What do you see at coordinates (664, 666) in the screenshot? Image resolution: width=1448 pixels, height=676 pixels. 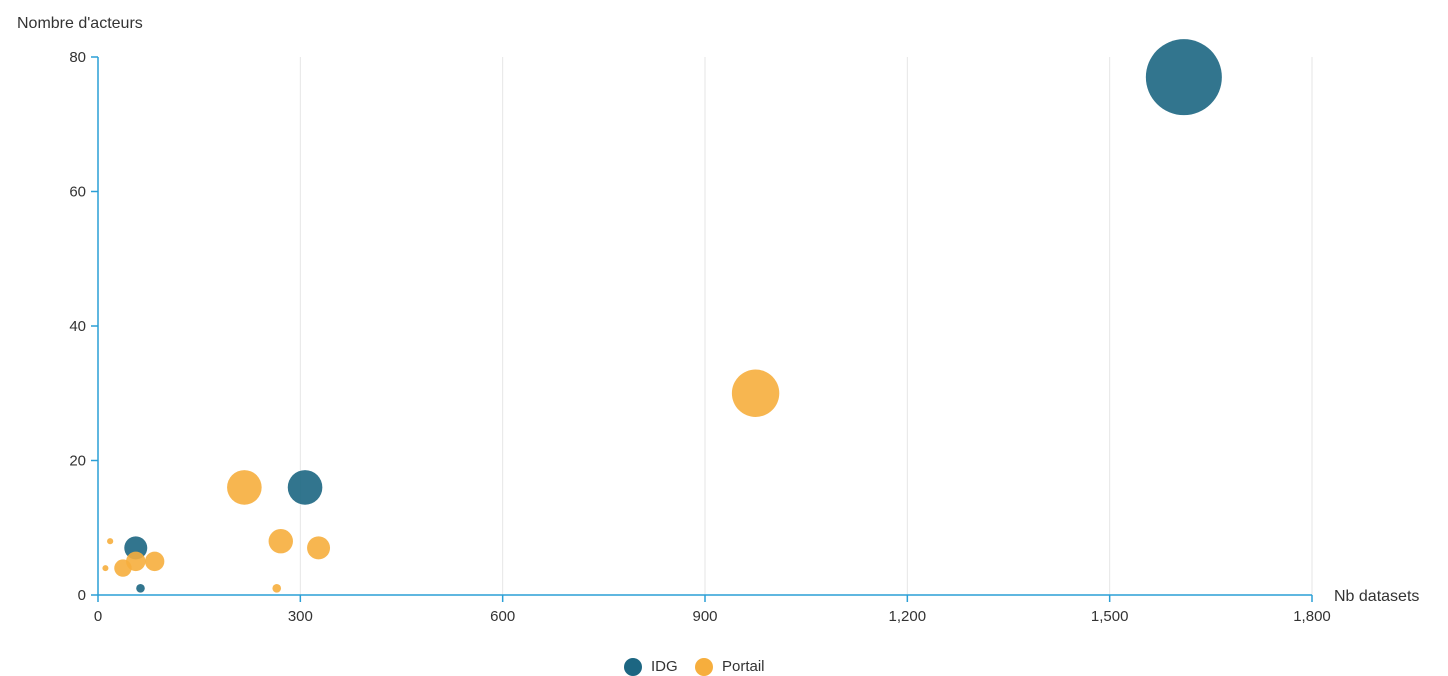 I see `legend-label-idg: IDG` at bounding box center [664, 666].